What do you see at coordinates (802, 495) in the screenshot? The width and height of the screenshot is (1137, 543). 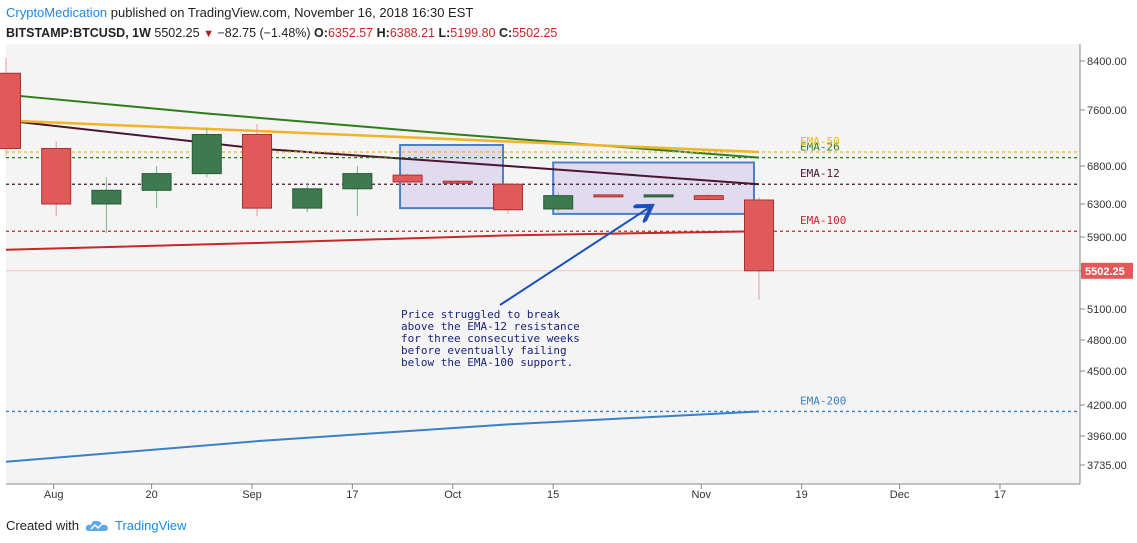 I see `x-tick-label: 19` at bounding box center [802, 495].